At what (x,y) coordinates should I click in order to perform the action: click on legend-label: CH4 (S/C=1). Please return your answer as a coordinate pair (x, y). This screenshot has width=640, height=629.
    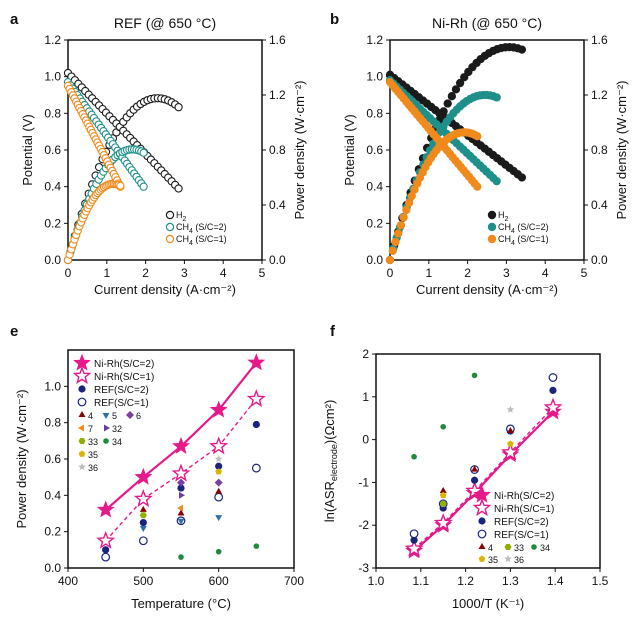
    Looking at the image, I should click on (523, 240).